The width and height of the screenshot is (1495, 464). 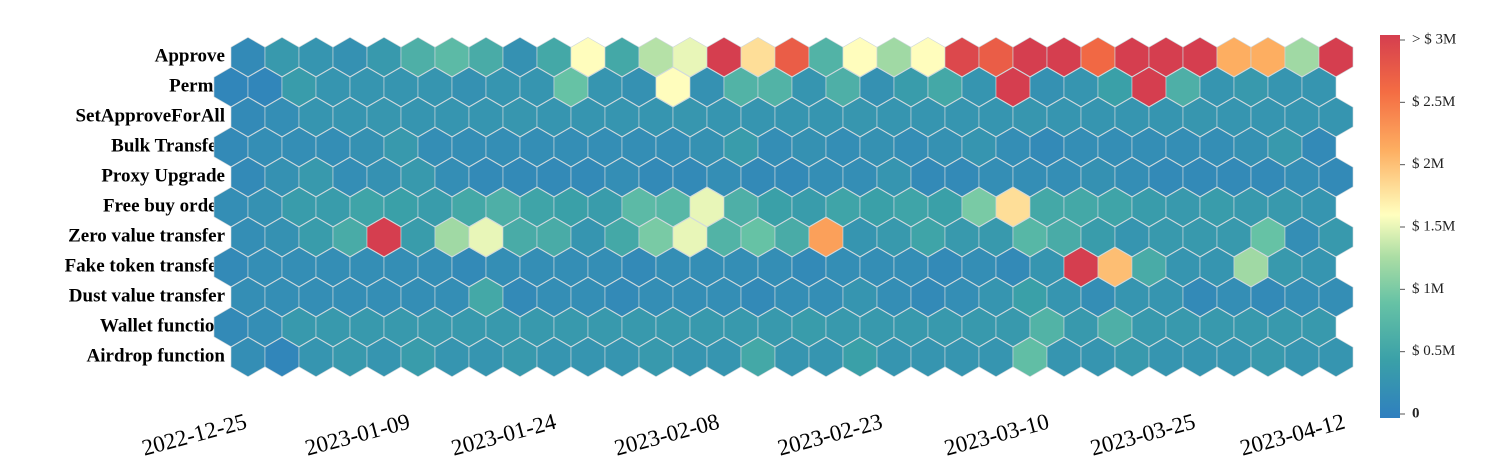 I want to click on colorbar-label: $ 2M, so click(x=1428, y=164).